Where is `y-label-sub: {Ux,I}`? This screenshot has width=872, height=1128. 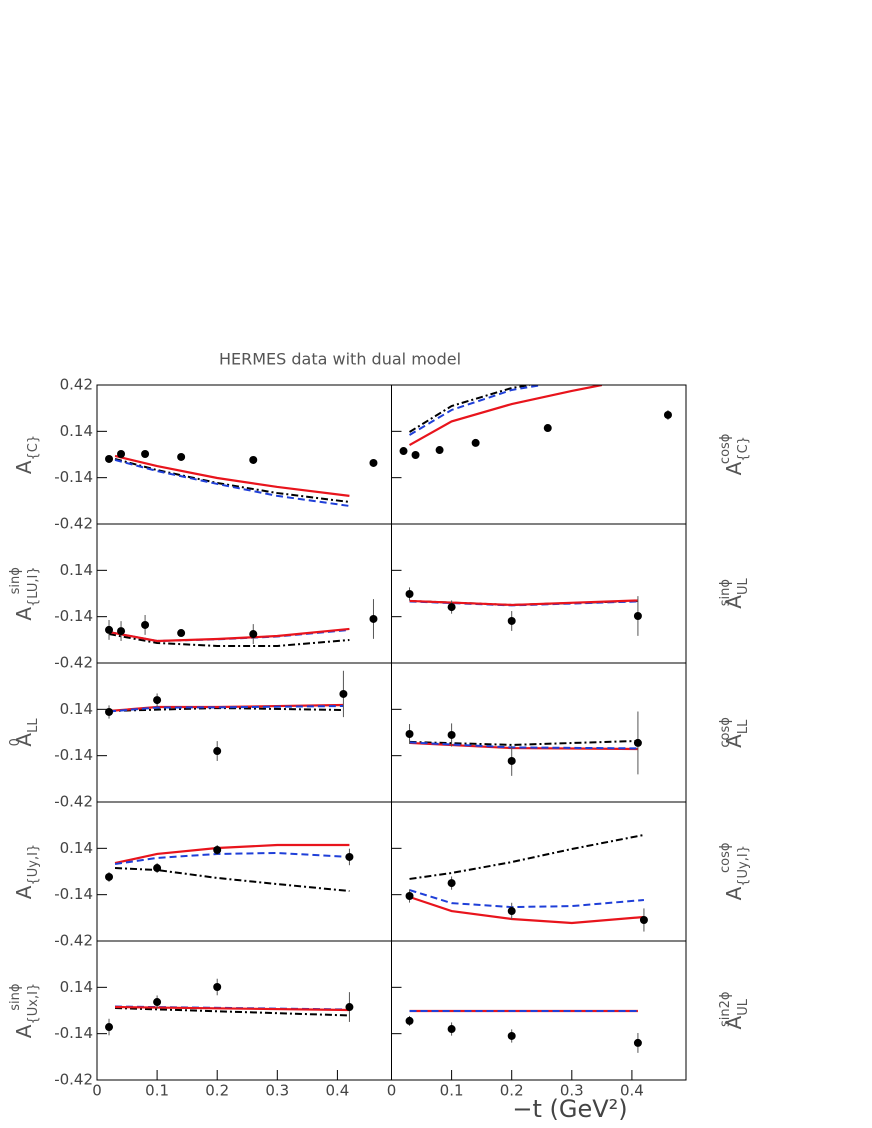 y-label-sub: {Ux,I} is located at coordinates (33, 1004).